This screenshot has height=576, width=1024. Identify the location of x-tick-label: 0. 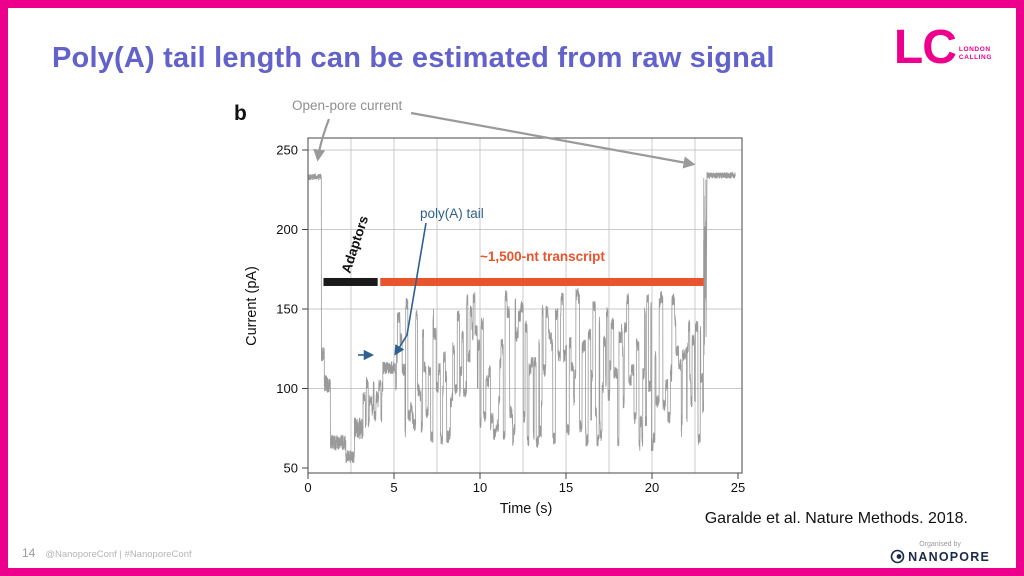
(307, 487).